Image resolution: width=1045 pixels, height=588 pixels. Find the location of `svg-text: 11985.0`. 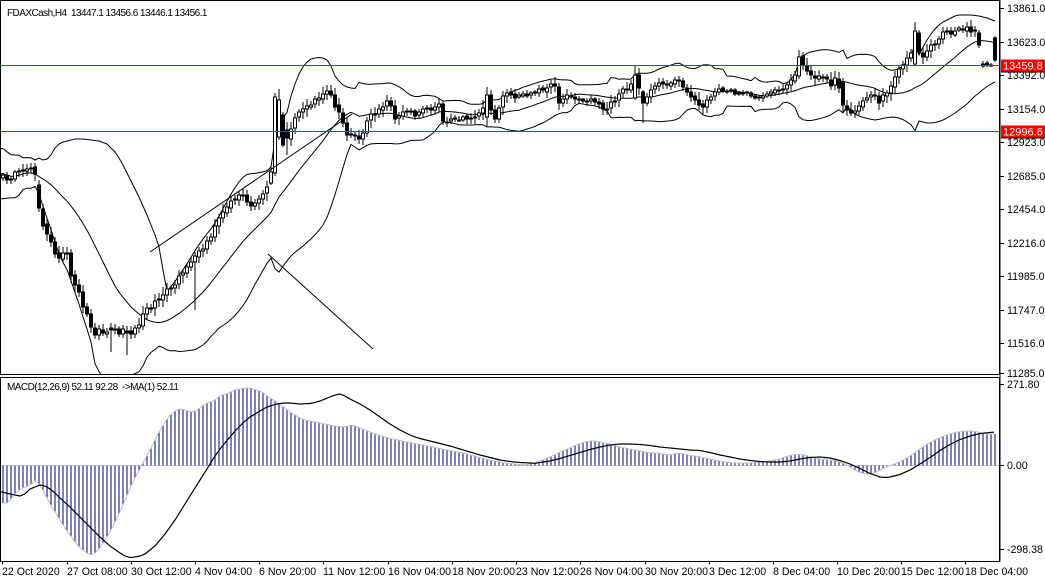

svg-text: 11985.0 is located at coordinates (1026, 277).